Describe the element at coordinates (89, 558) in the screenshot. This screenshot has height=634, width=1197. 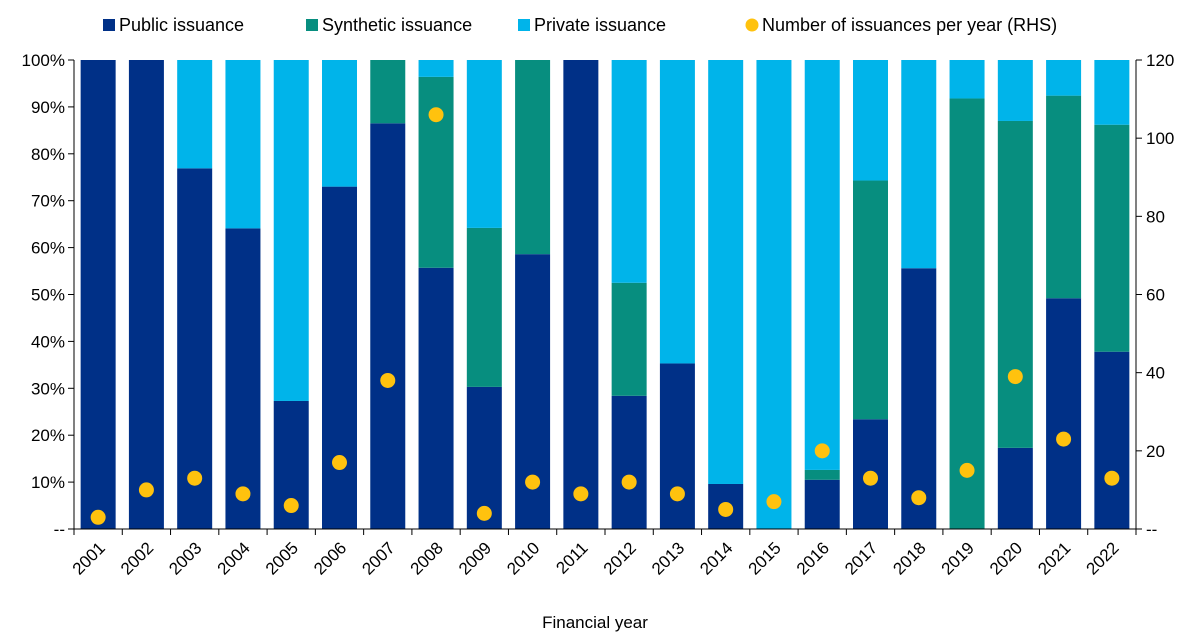
I see `x-tick-label-2001: 2001` at that location.